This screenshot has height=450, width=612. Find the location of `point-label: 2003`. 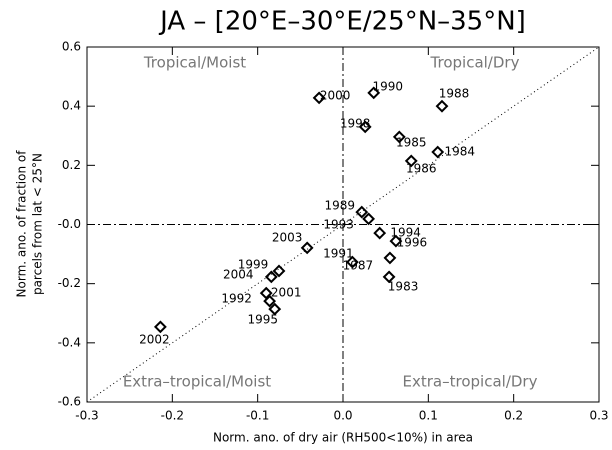

point-label: 2003 is located at coordinates (287, 237).